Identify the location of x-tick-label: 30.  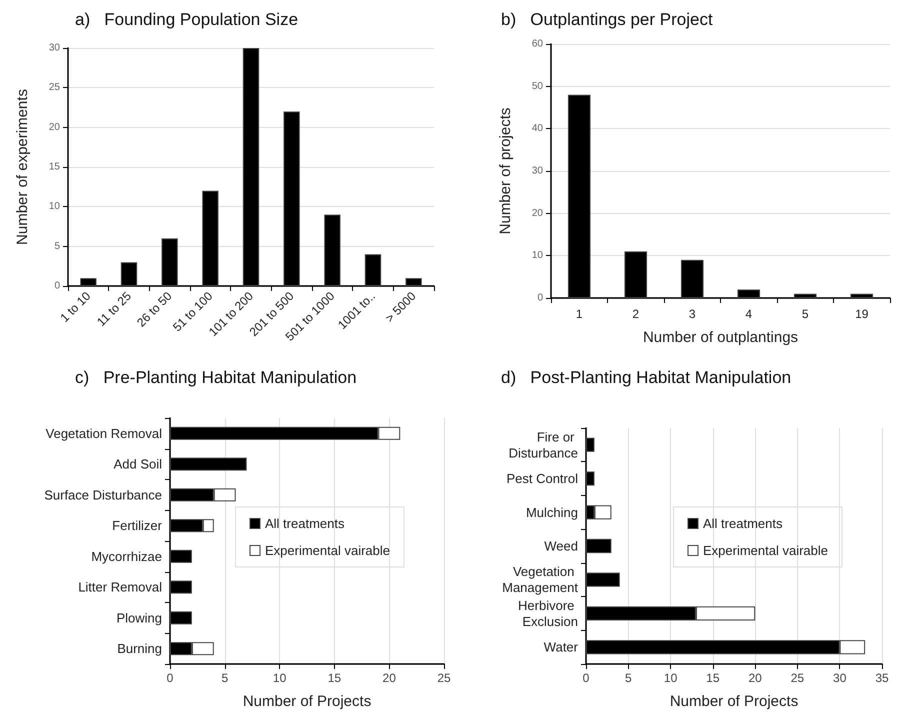
(840, 678).